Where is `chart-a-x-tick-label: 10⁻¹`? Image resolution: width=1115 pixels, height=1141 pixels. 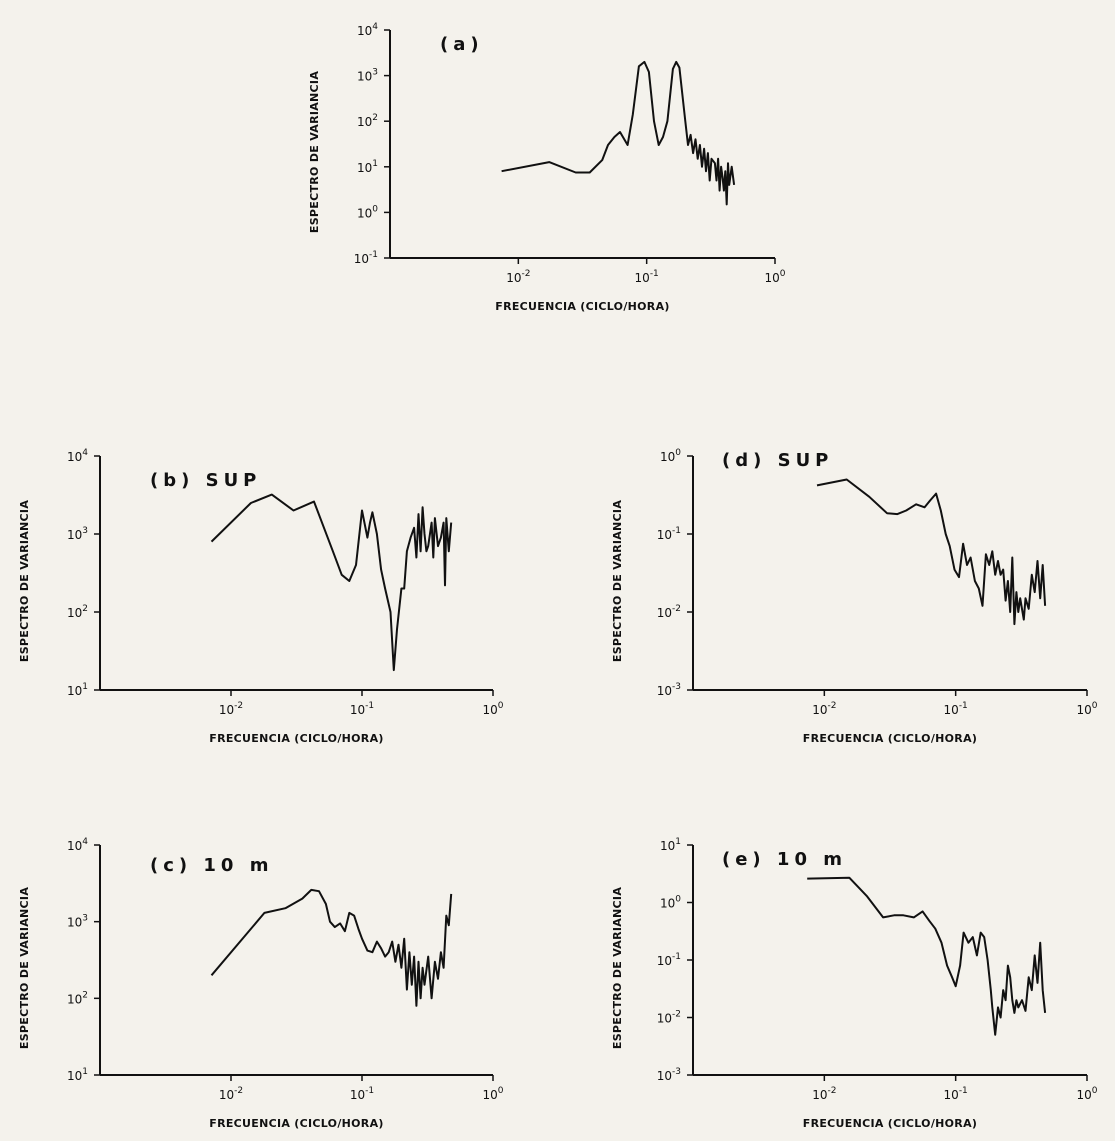
chart-a-x-tick-label: 10⁻¹ is located at coordinates (647, 277).